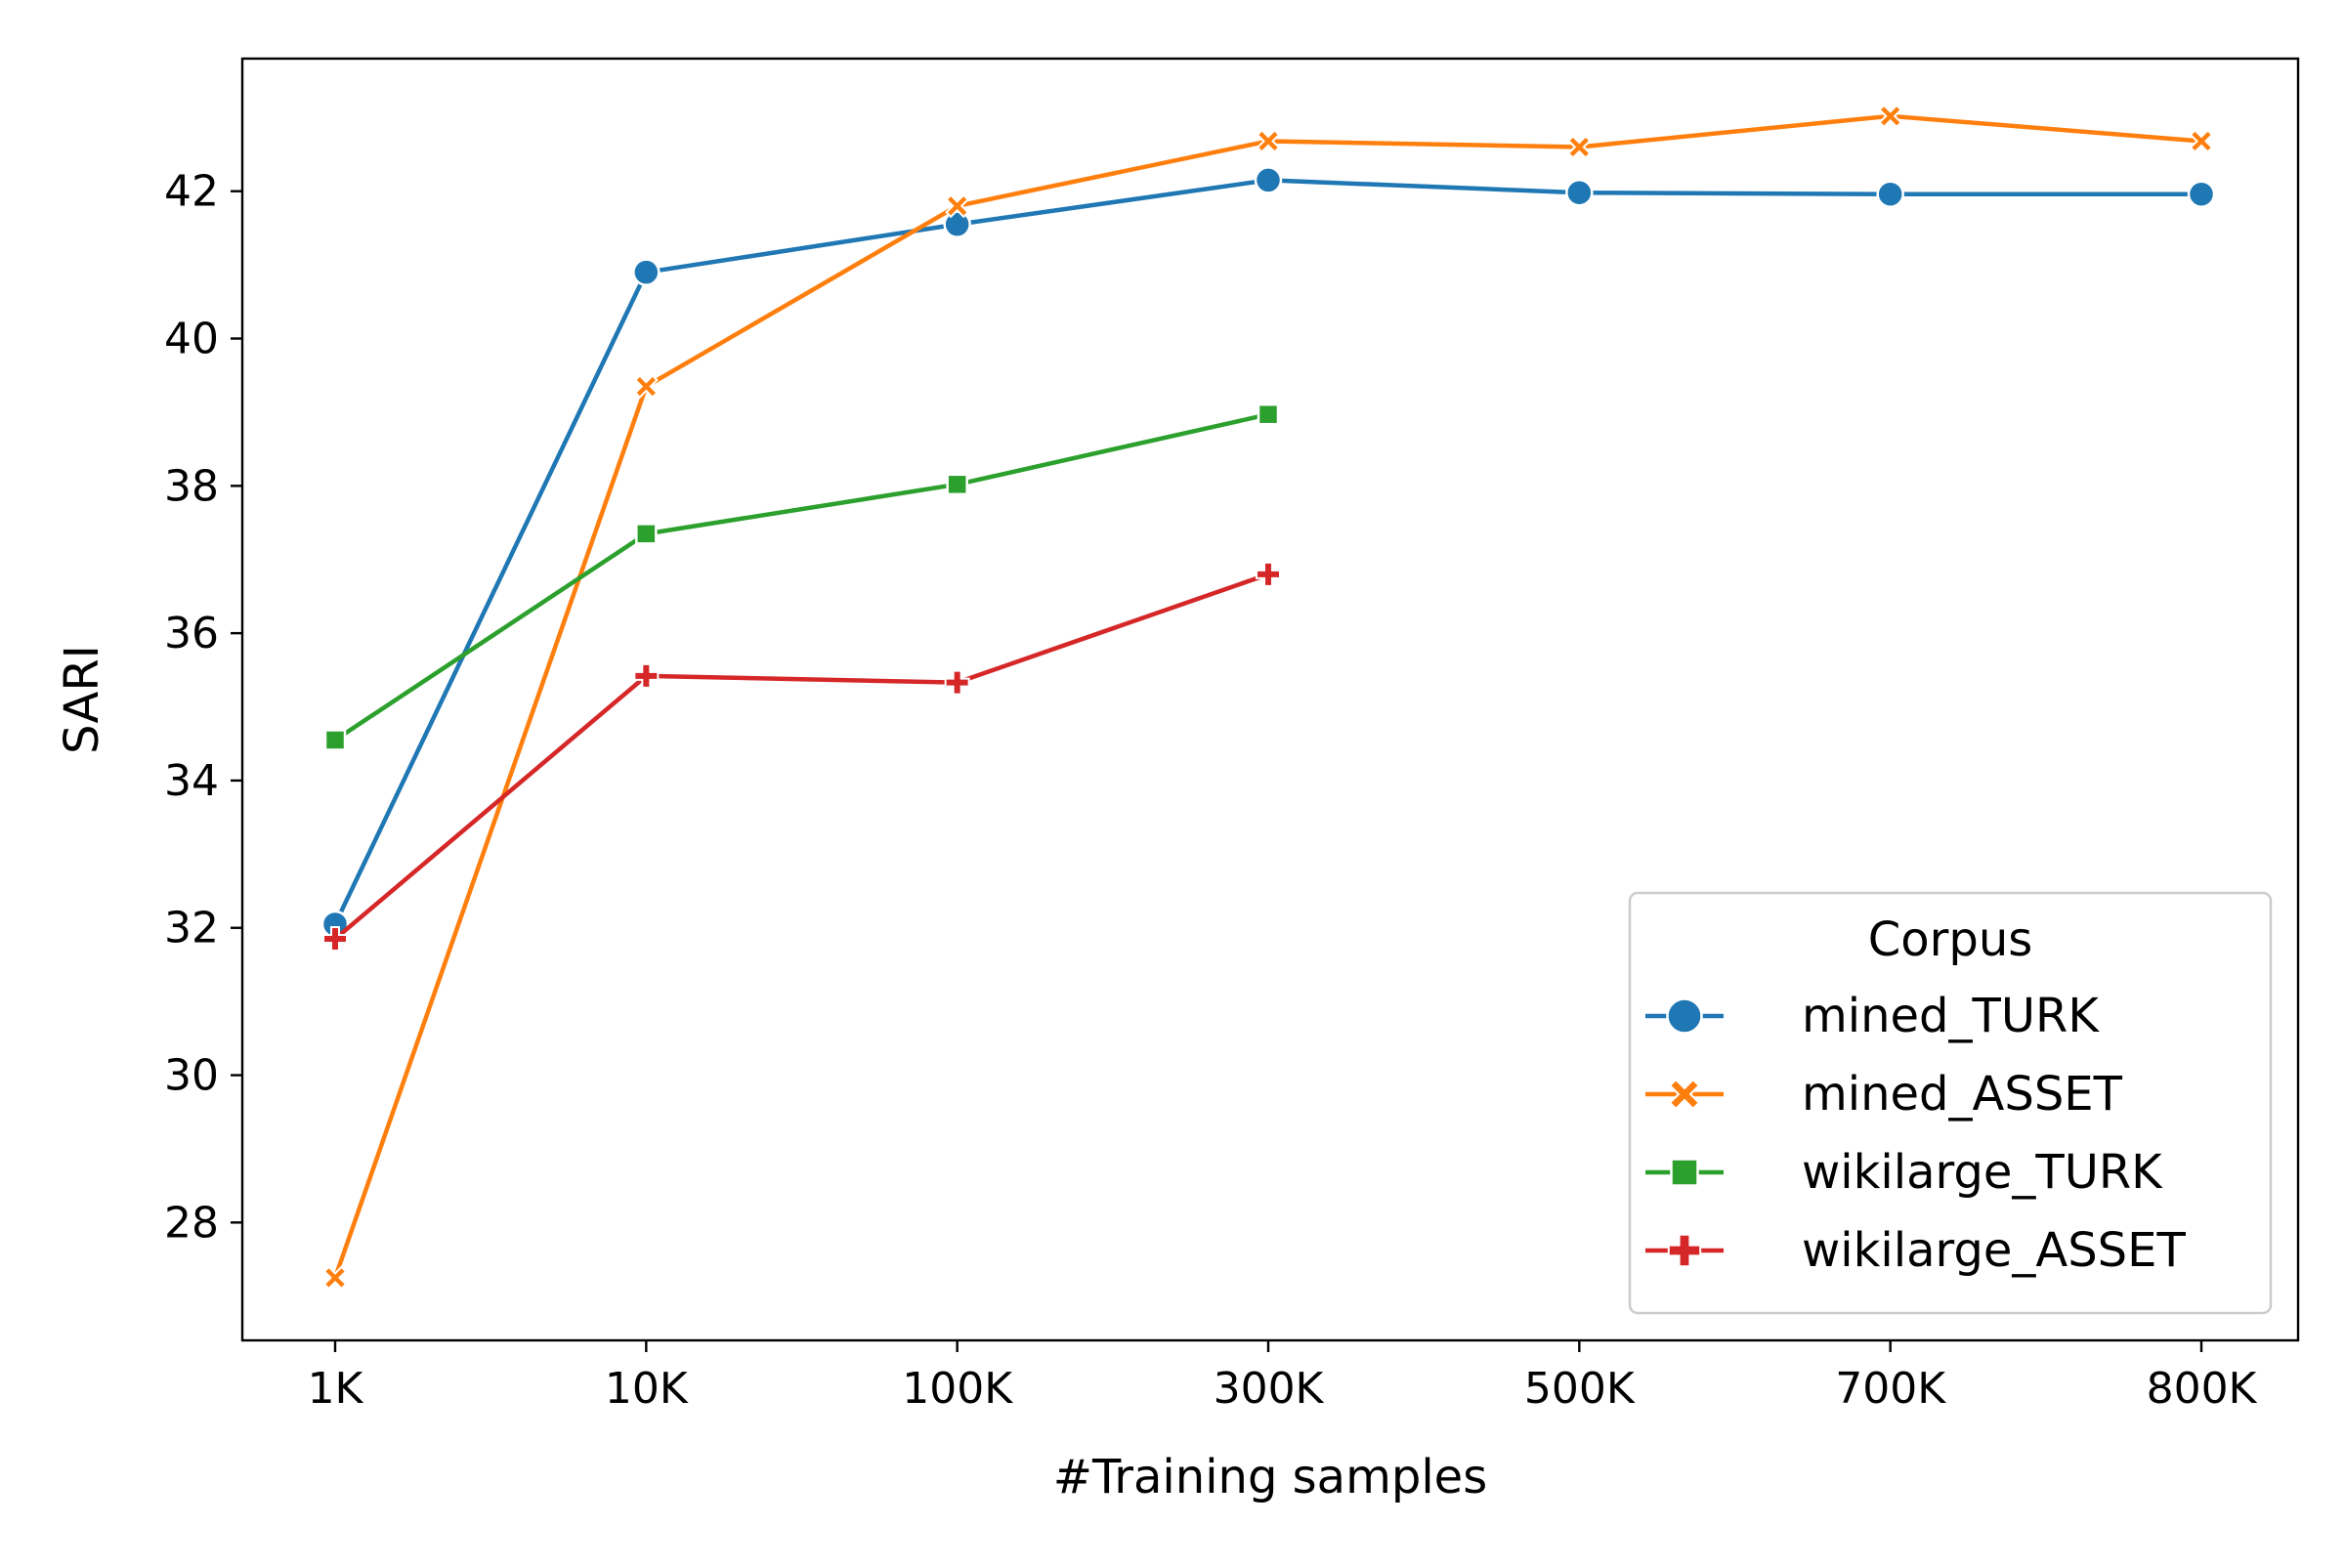 This screenshot has height=1568, width=2345. What do you see at coordinates (1951, 1016) in the screenshot?
I see `legend-label: mined_TURK` at bounding box center [1951, 1016].